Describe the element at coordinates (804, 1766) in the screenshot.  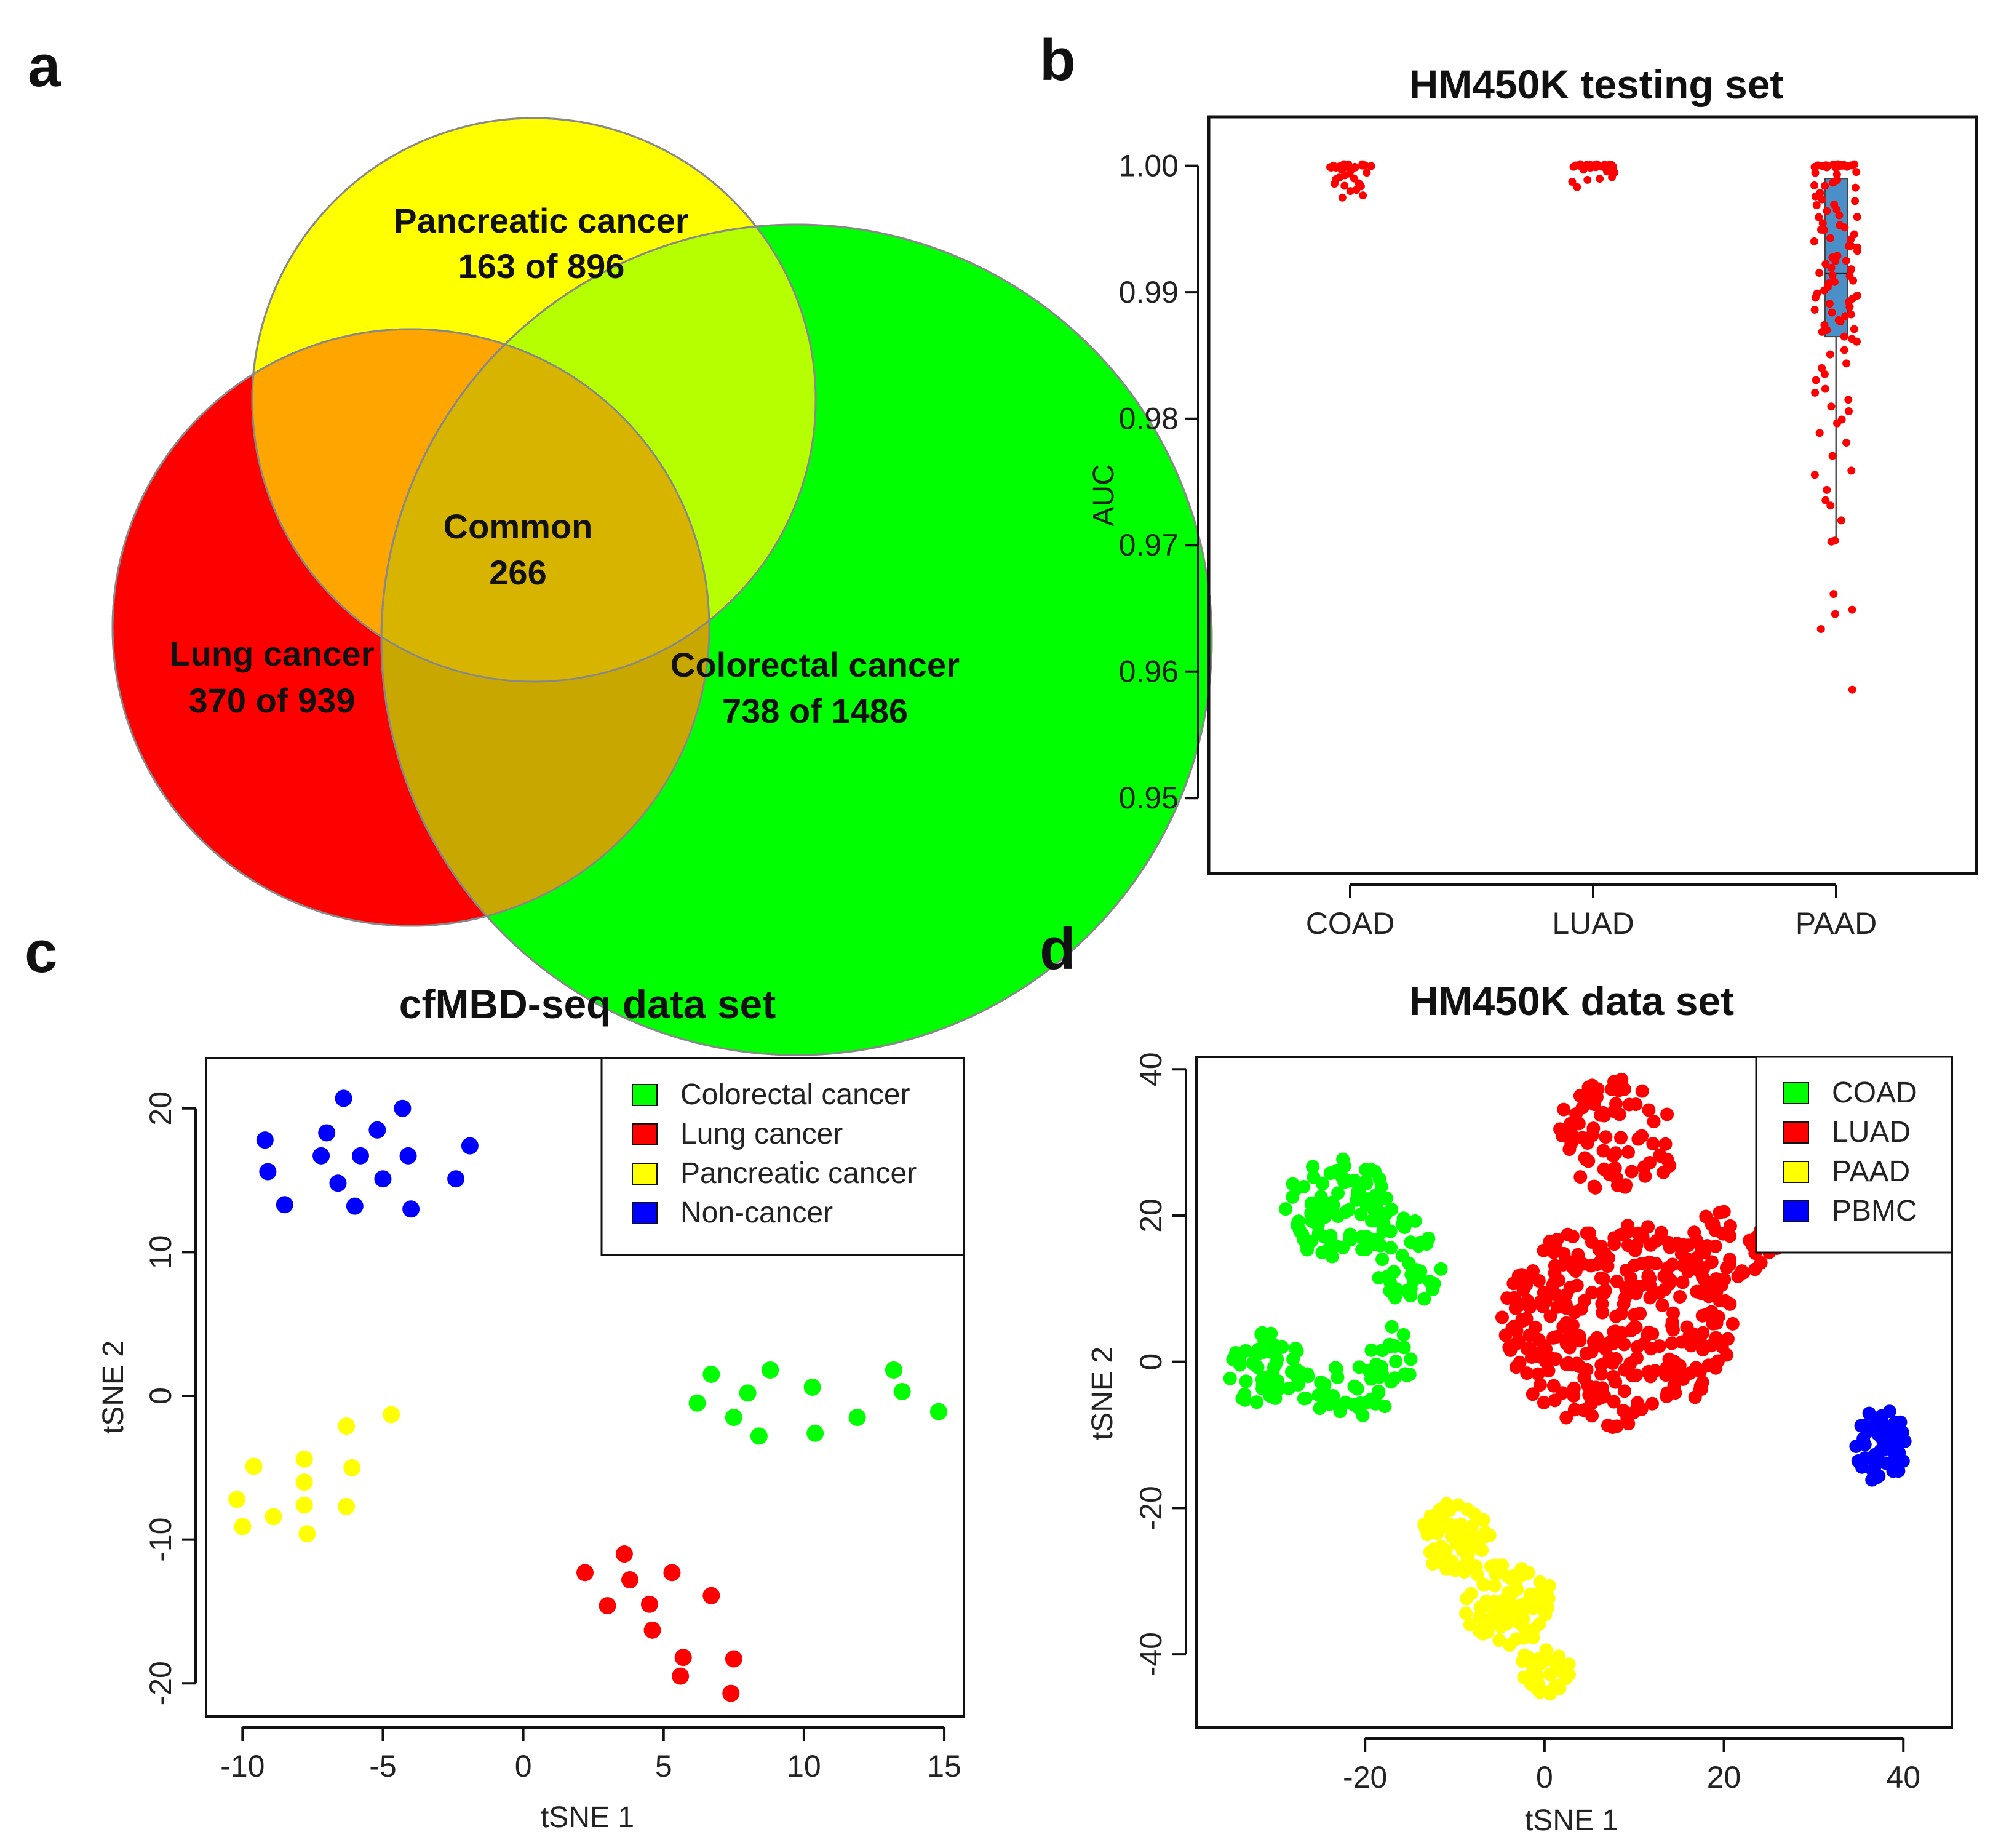
I see `x-tick-label: 10` at that location.